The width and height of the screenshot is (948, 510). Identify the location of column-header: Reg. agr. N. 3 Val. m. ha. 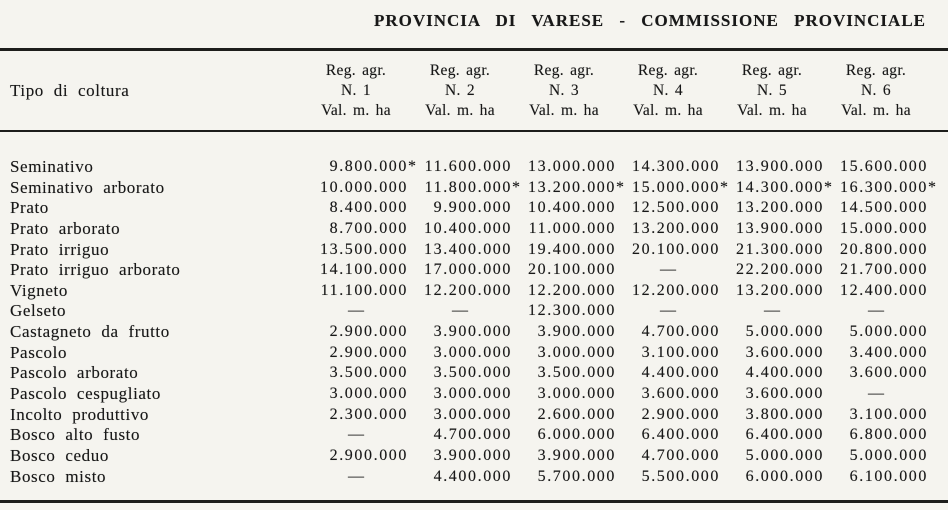
(564, 91).